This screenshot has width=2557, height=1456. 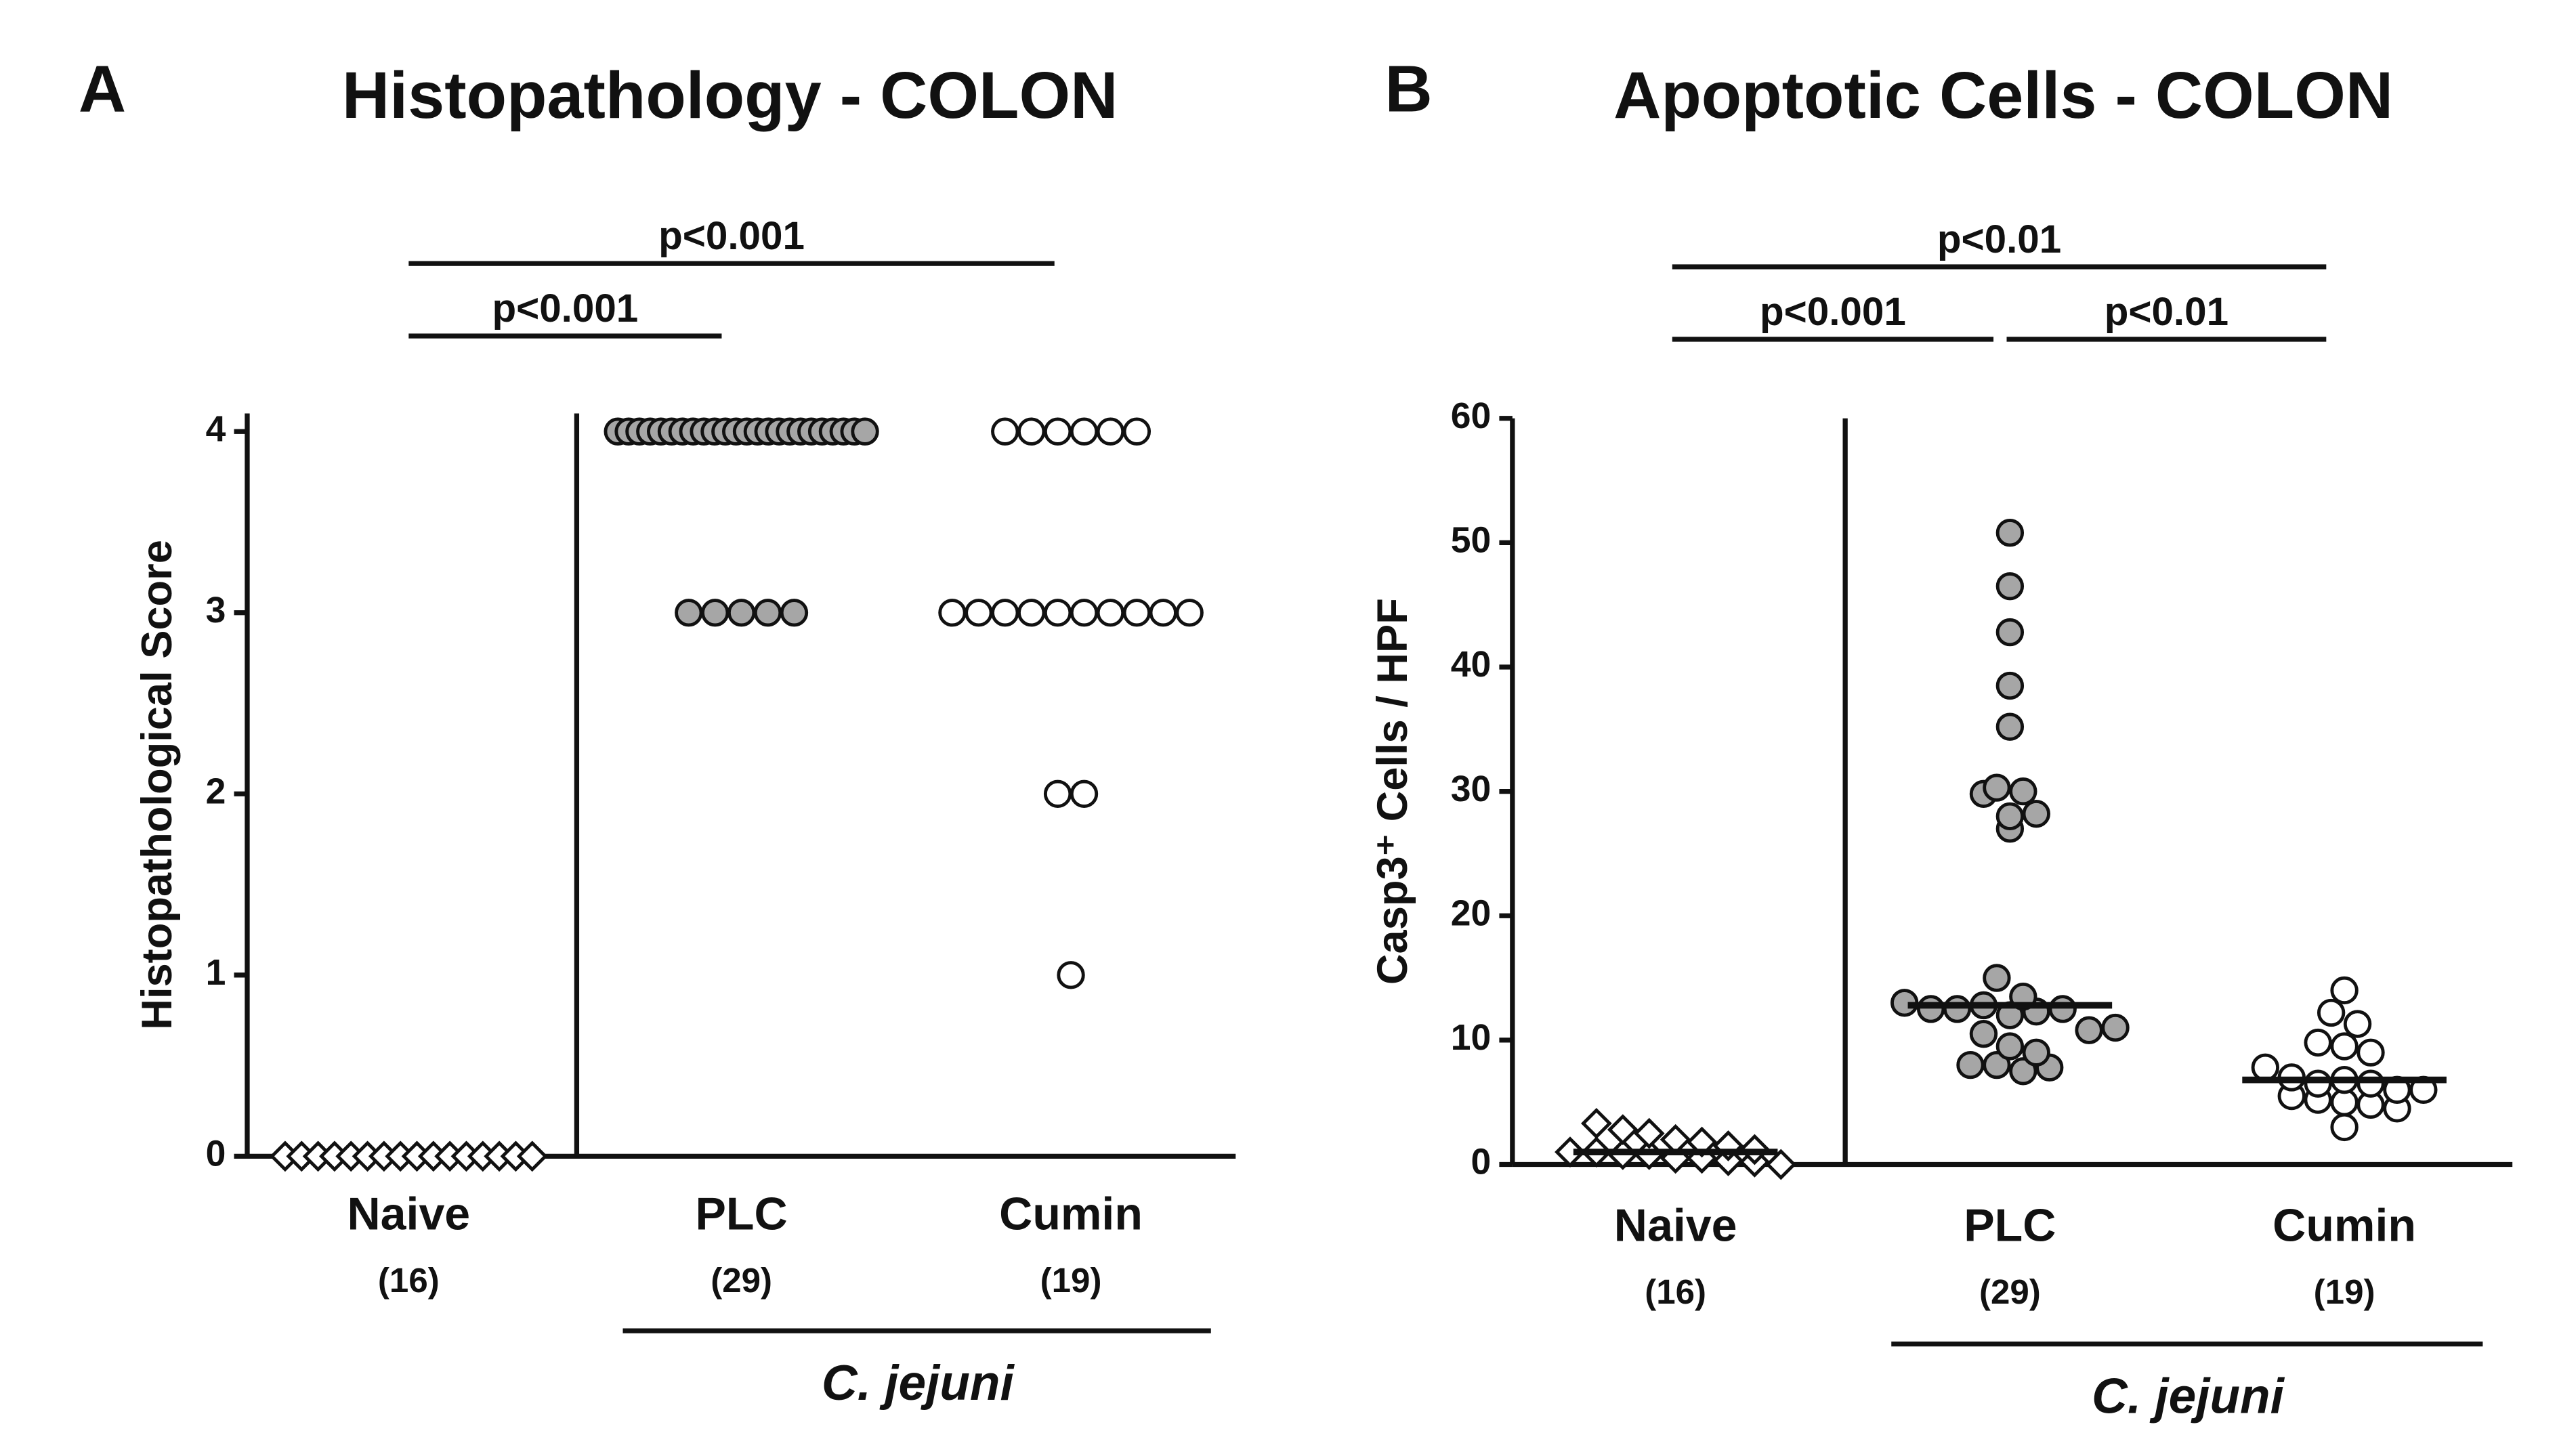 What do you see at coordinates (216, 429) in the screenshot?
I see `y-tick-label: 4` at bounding box center [216, 429].